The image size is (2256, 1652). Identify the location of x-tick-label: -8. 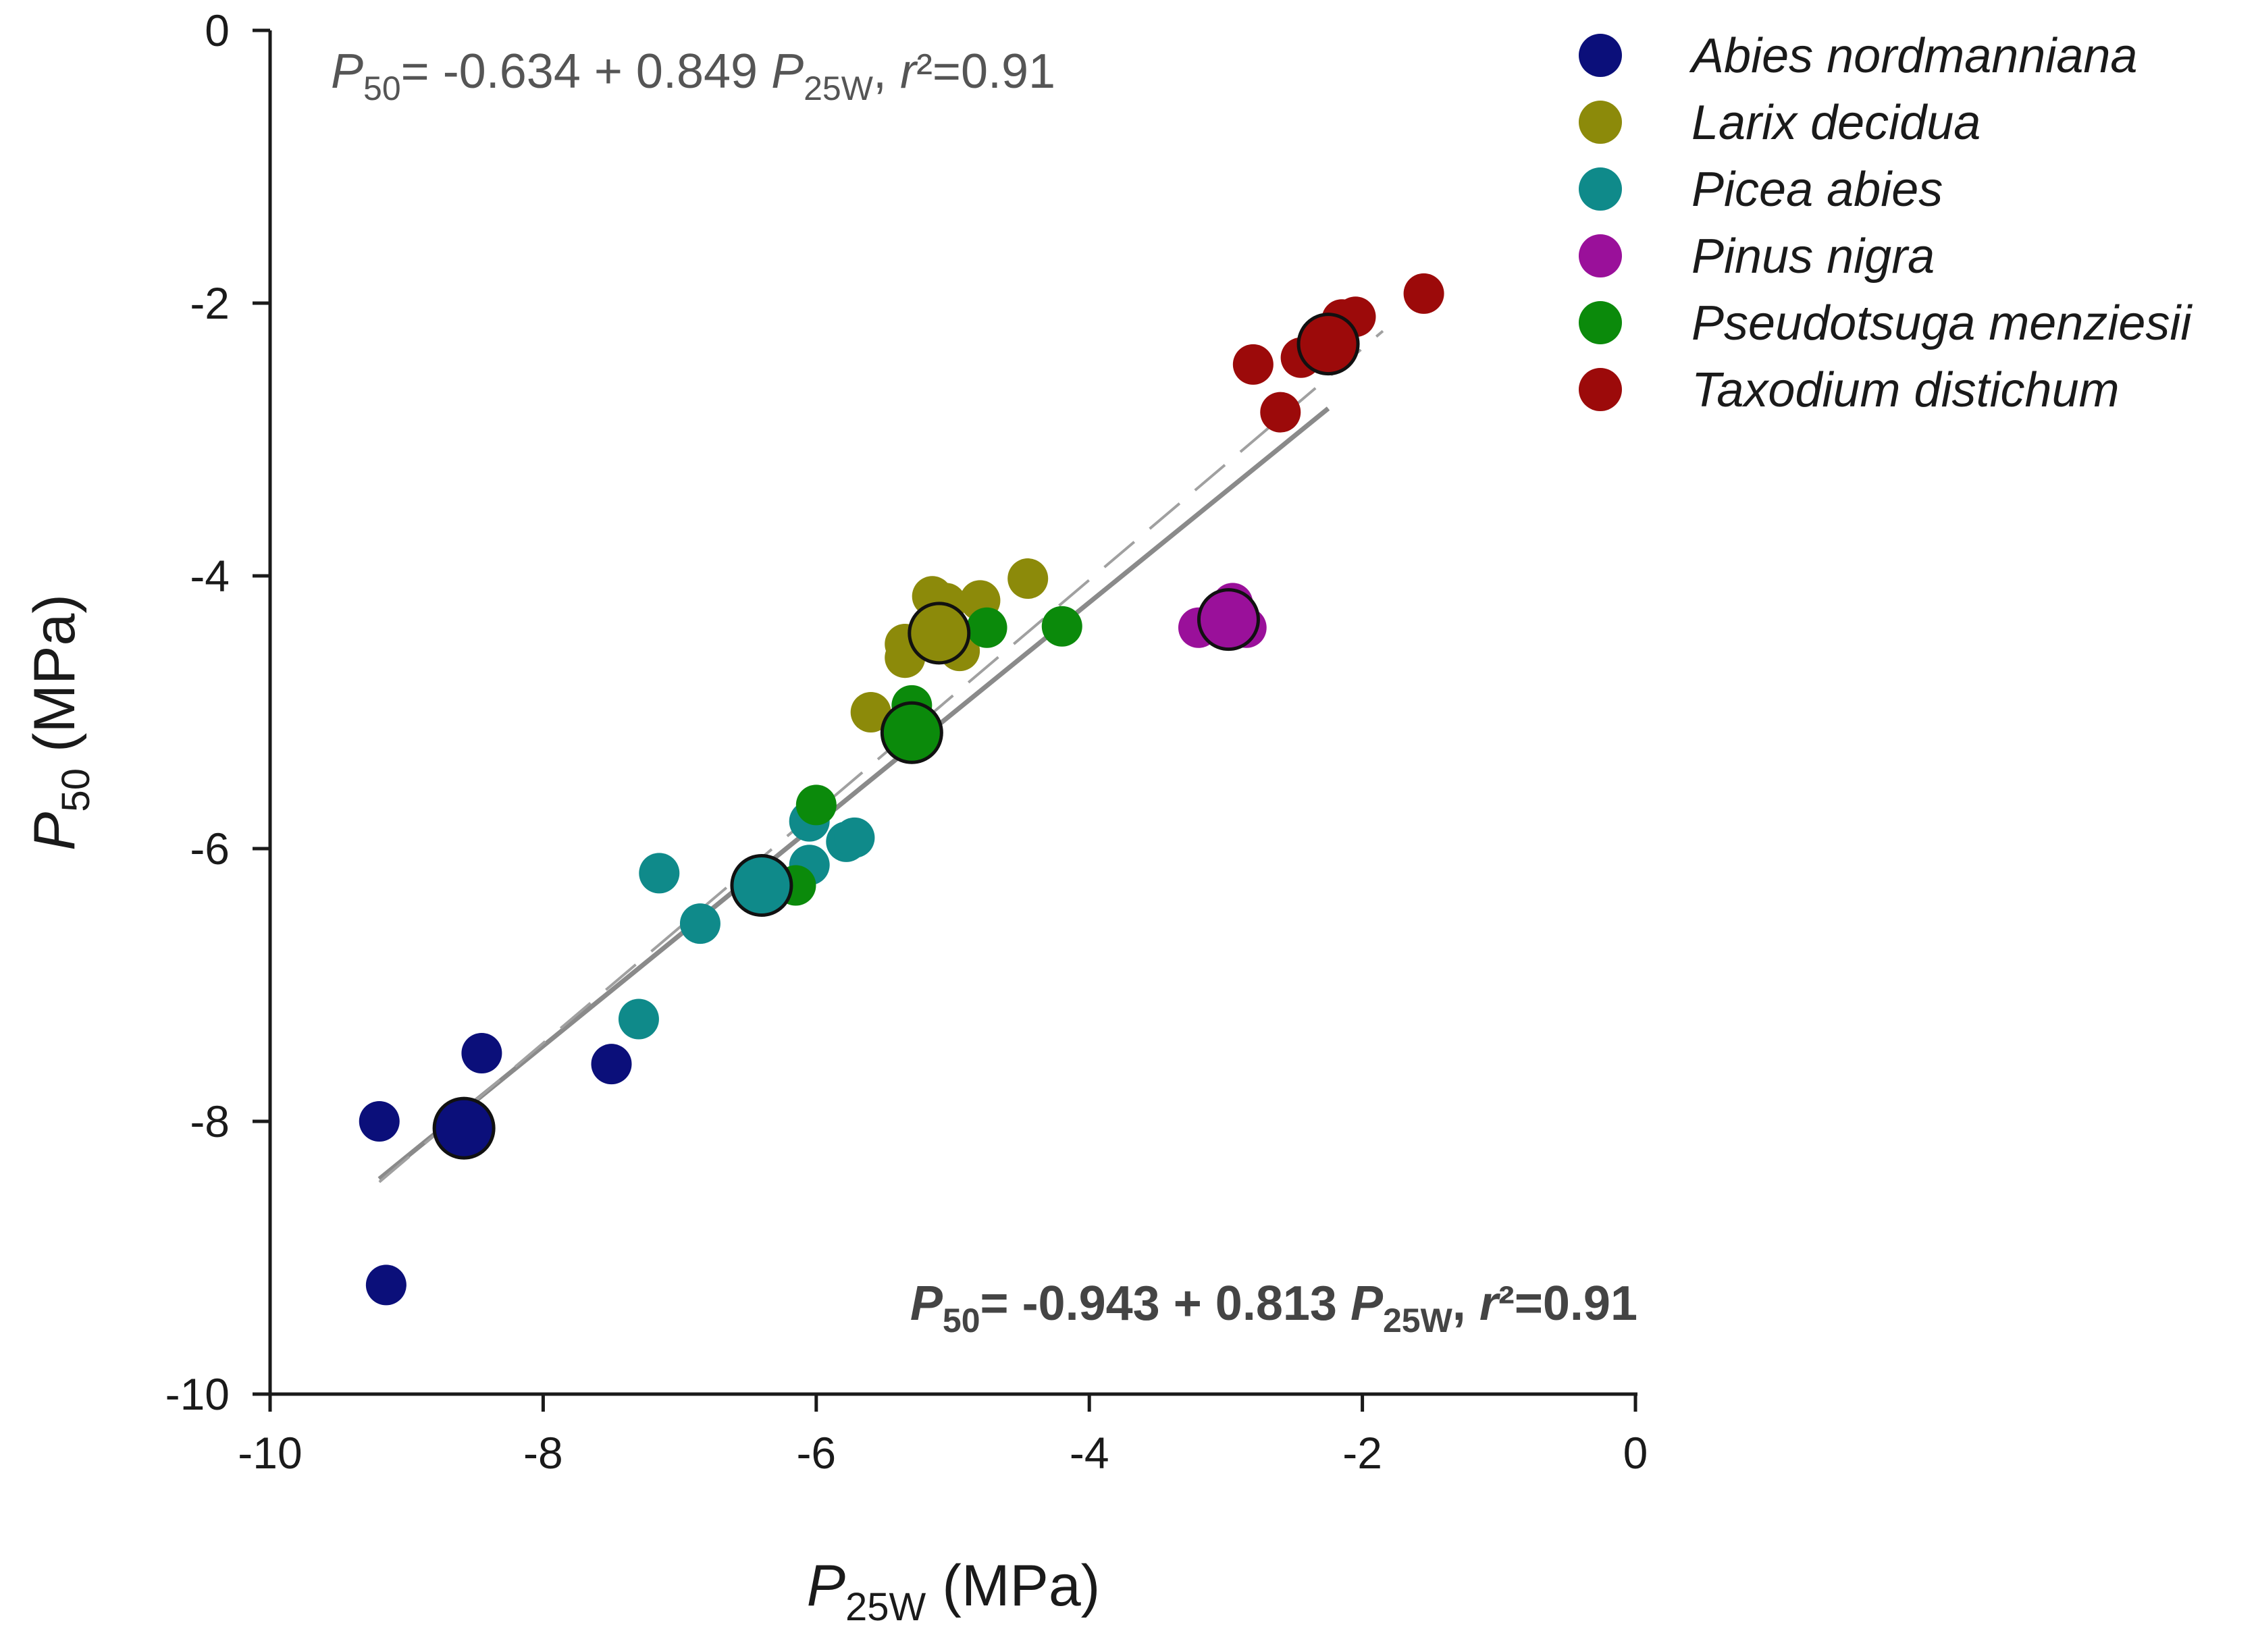
(543, 1453).